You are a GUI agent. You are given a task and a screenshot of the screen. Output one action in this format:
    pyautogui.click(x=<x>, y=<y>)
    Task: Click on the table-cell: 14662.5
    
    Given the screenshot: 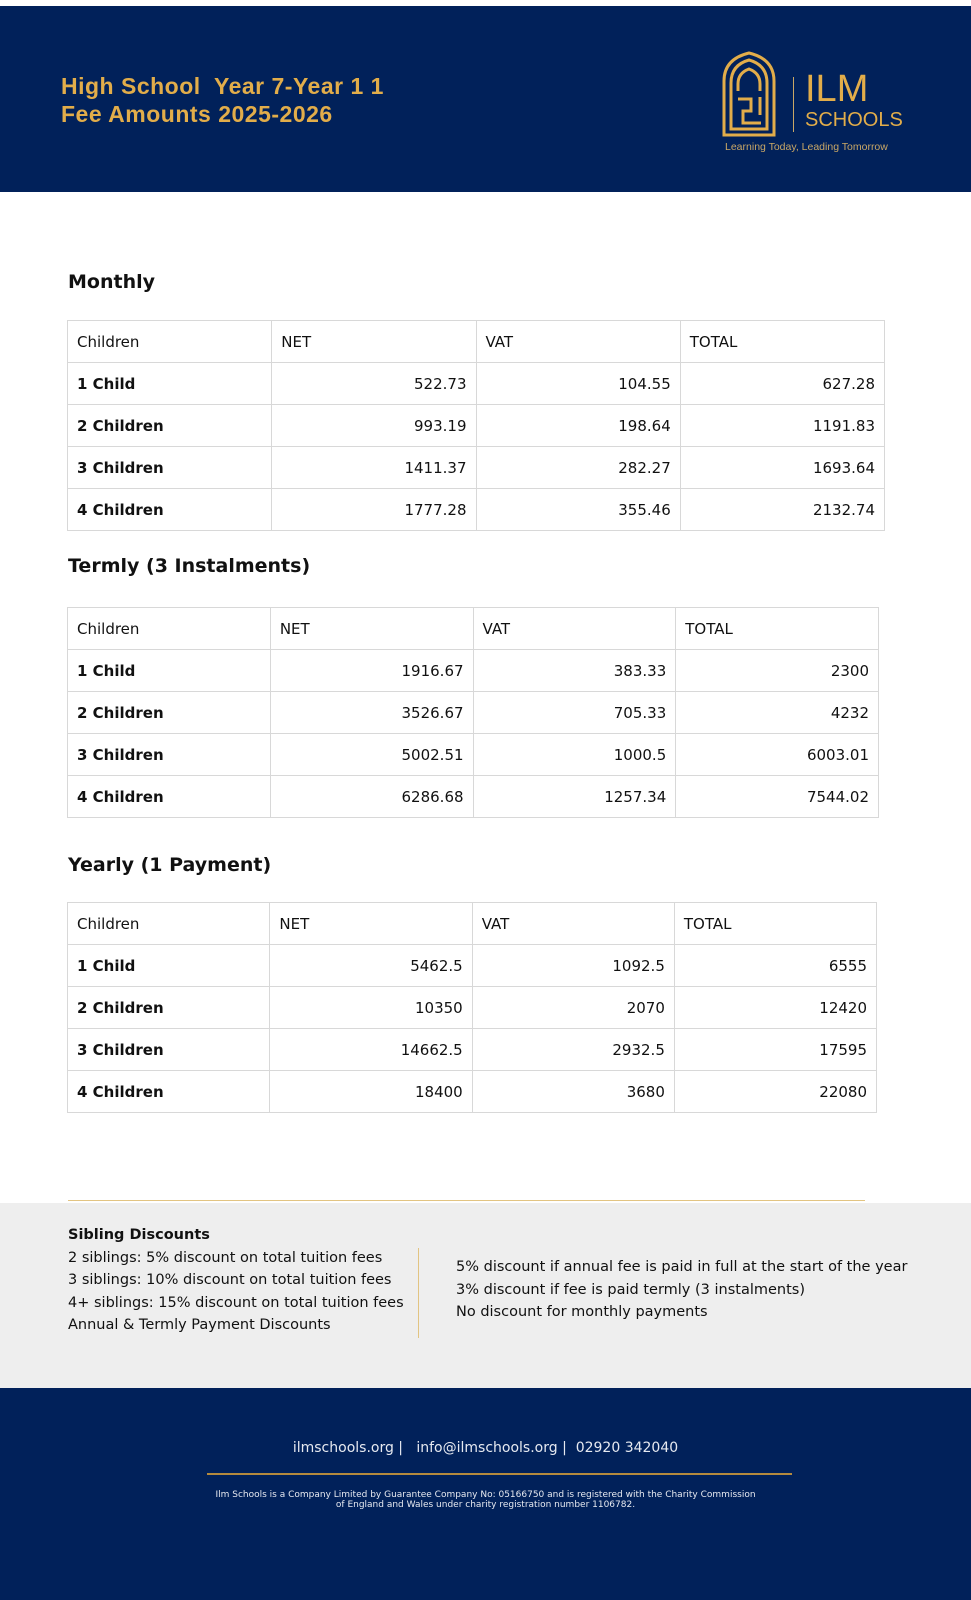 What is the action you would take?
    pyautogui.click(x=371, y=1049)
    